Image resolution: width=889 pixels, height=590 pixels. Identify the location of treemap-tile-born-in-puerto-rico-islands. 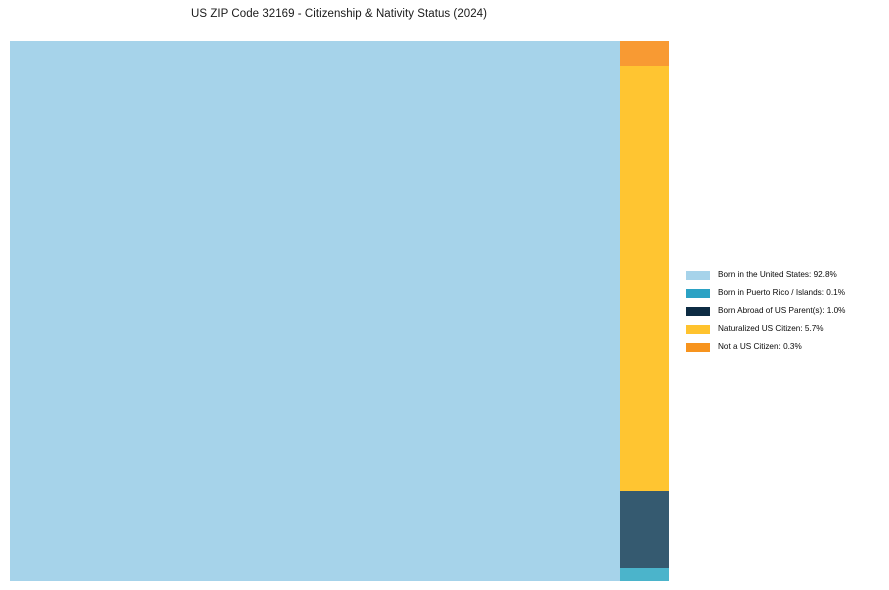
(644, 574).